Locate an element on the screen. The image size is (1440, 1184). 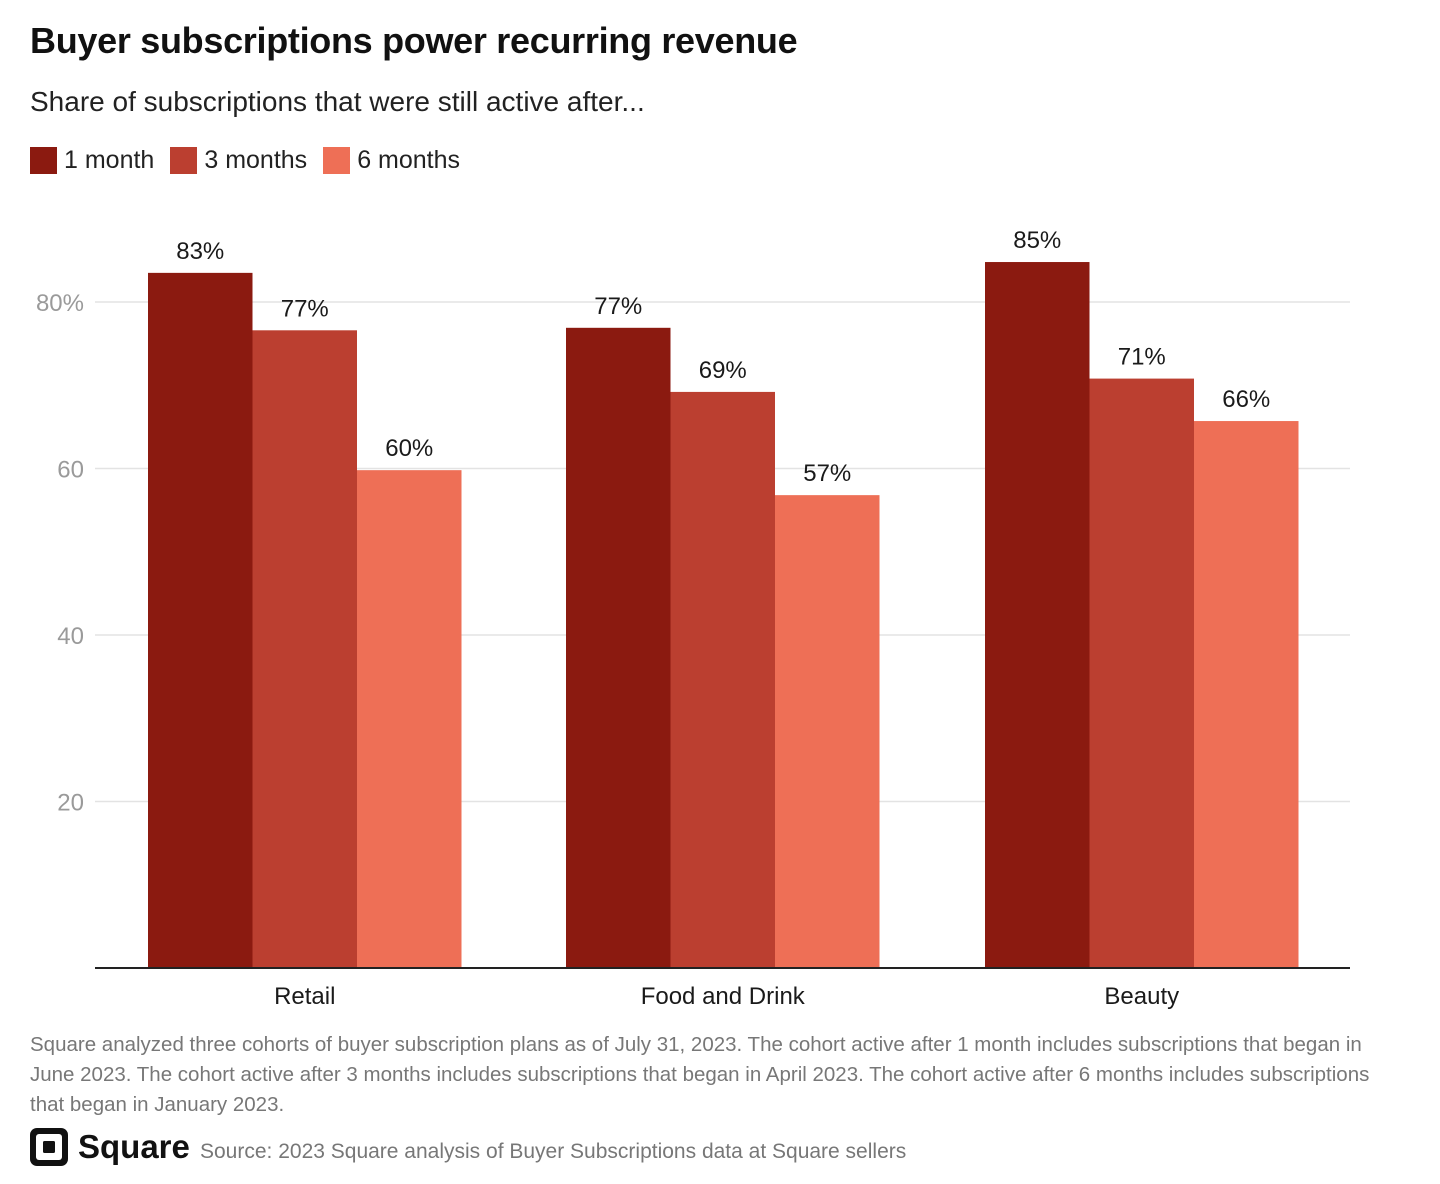
y-tick-label-80: 80% is located at coordinates (60, 303).